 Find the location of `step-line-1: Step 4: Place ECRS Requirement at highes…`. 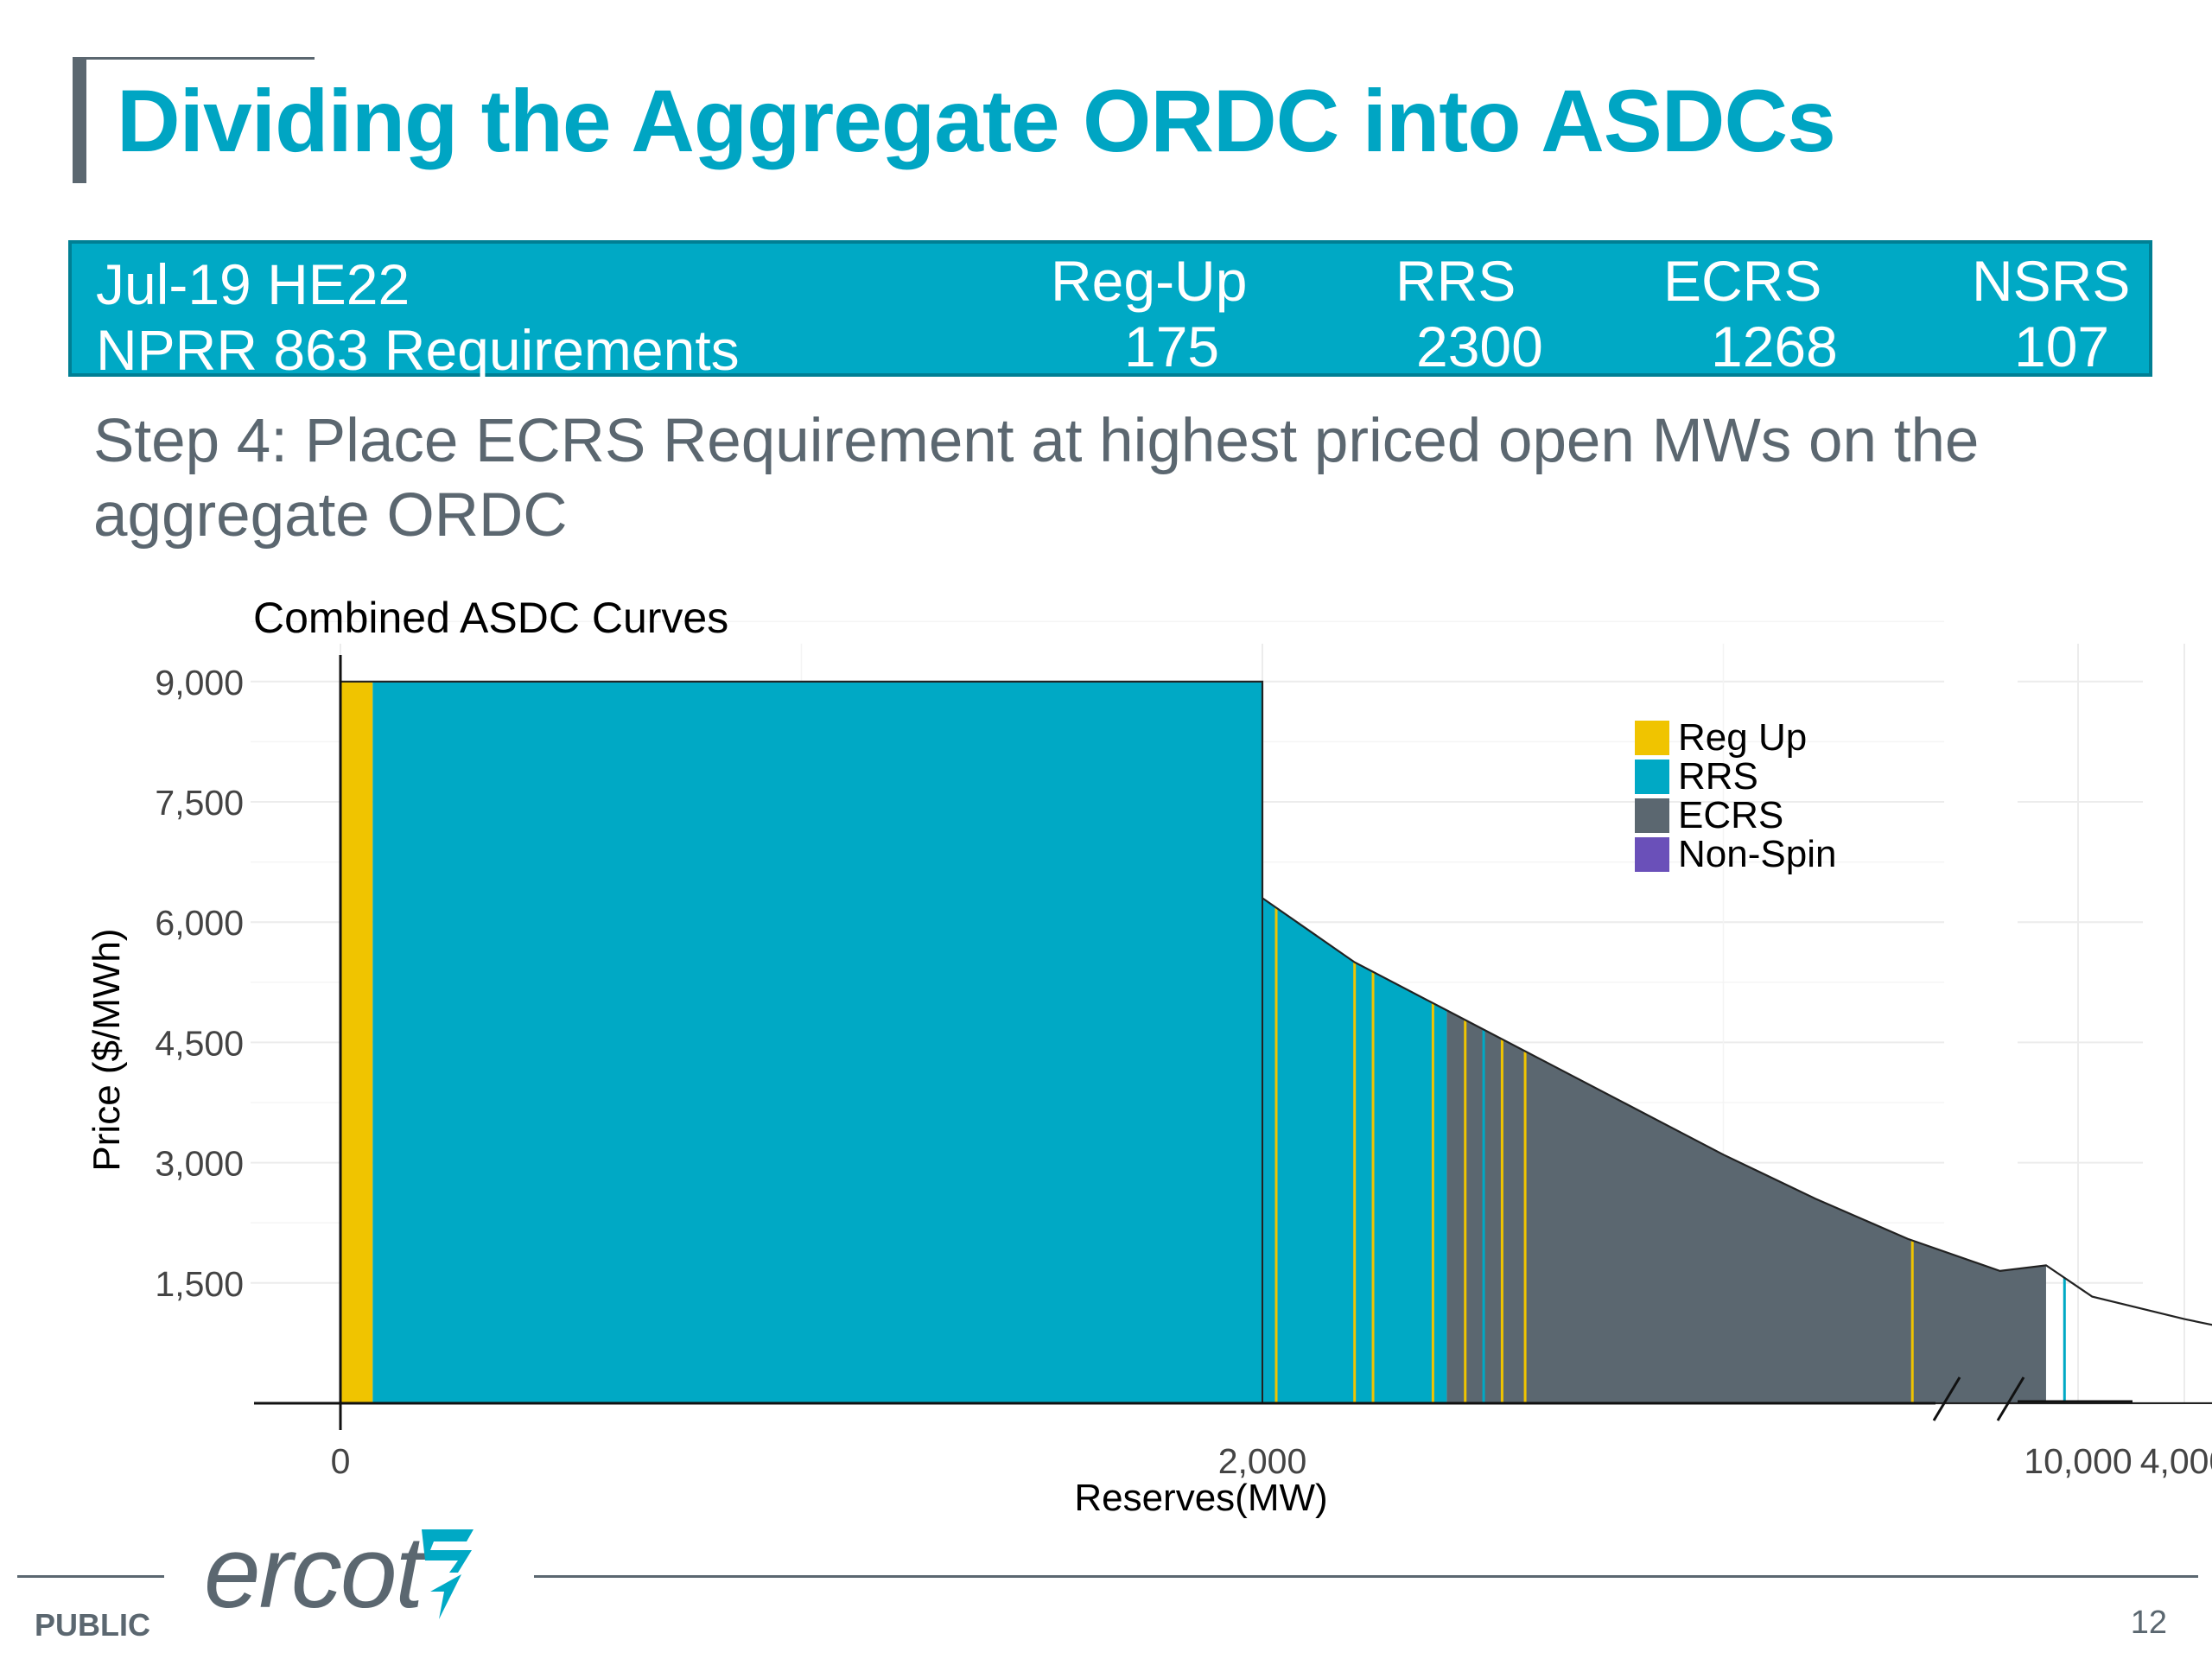

step-line-1: Step 4: Place ECRS Requirement at highes… is located at coordinates (1036, 441).